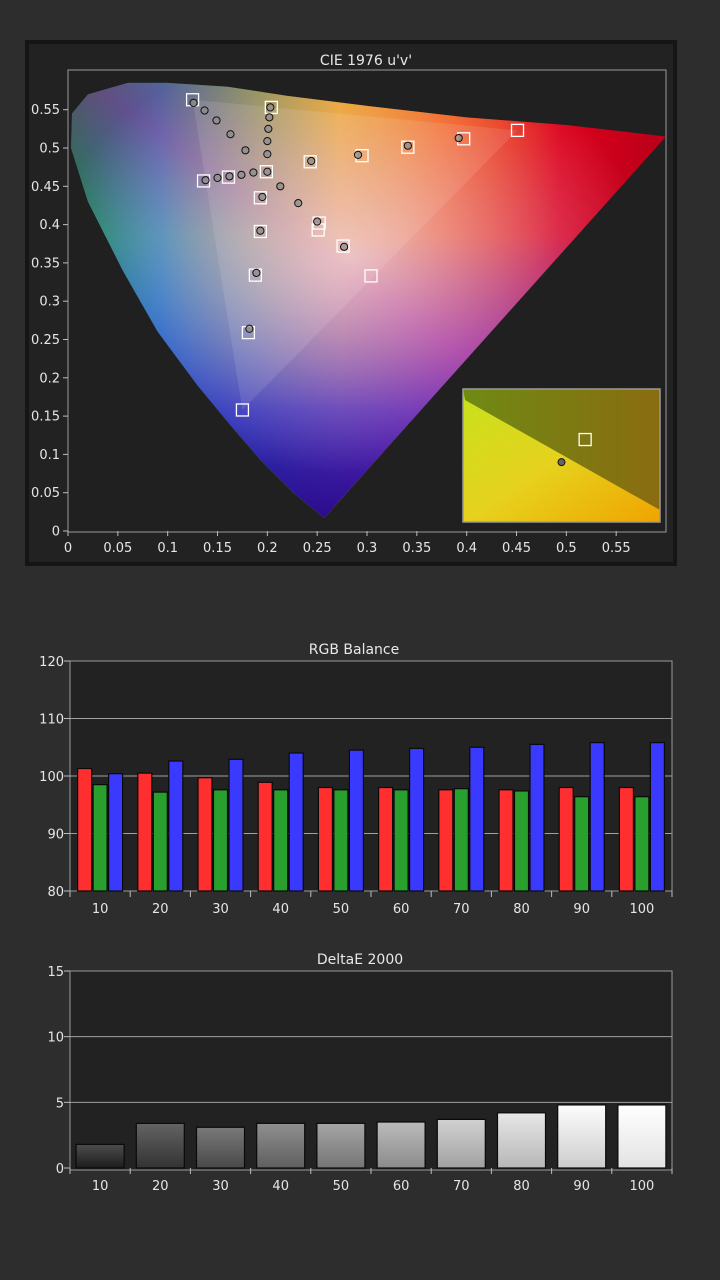  What do you see at coordinates (367, 548) in the screenshot?
I see `x-tick-label: 0.3` at bounding box center [367, 548].